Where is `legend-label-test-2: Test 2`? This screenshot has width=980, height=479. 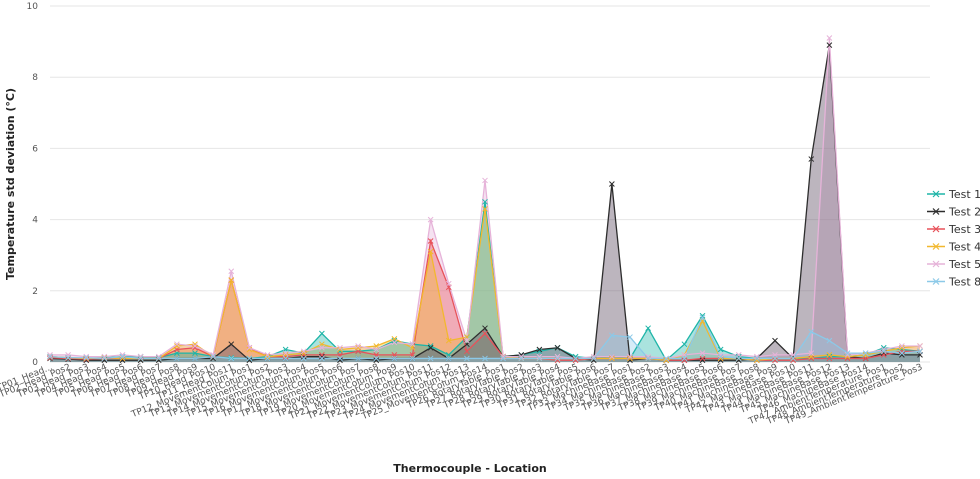 legend-label-test-2: Test 2 is located at coordinates (964, 212).